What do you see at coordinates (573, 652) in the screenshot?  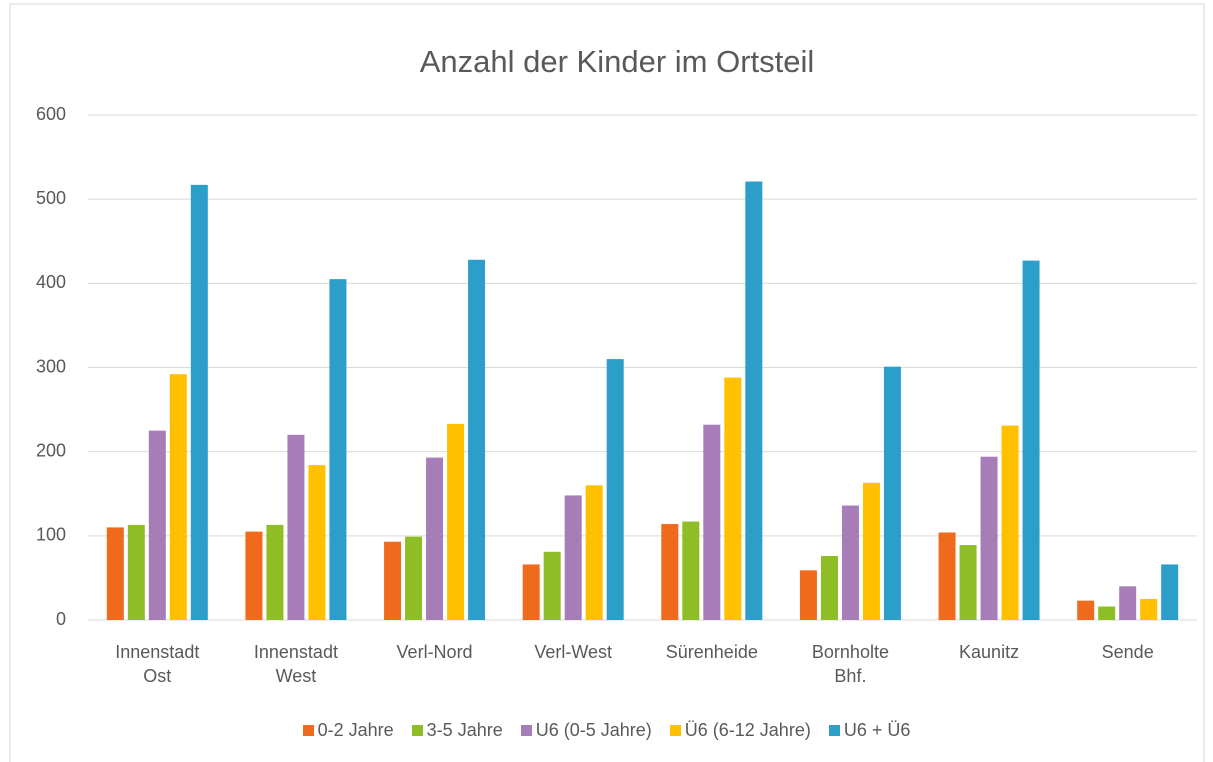 I see `x-tick-label: Verl-West` at bounding box center [573, 652].